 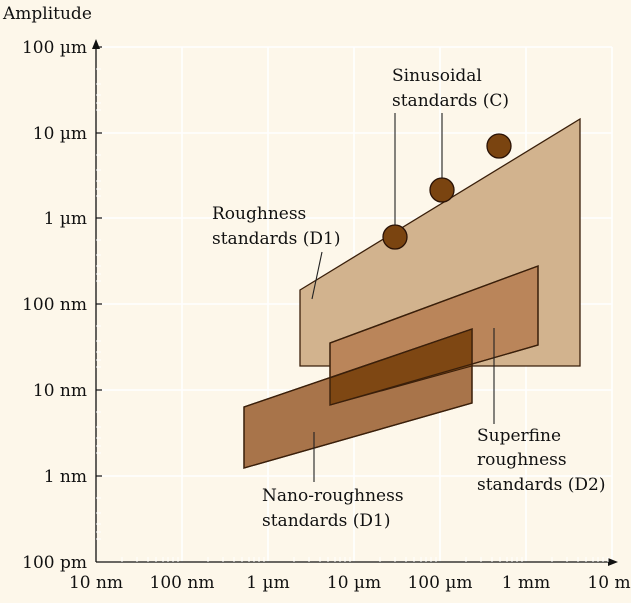 I want to click on label-roughness-standards: Roughness standards (D1), so click(x=276, y=226).